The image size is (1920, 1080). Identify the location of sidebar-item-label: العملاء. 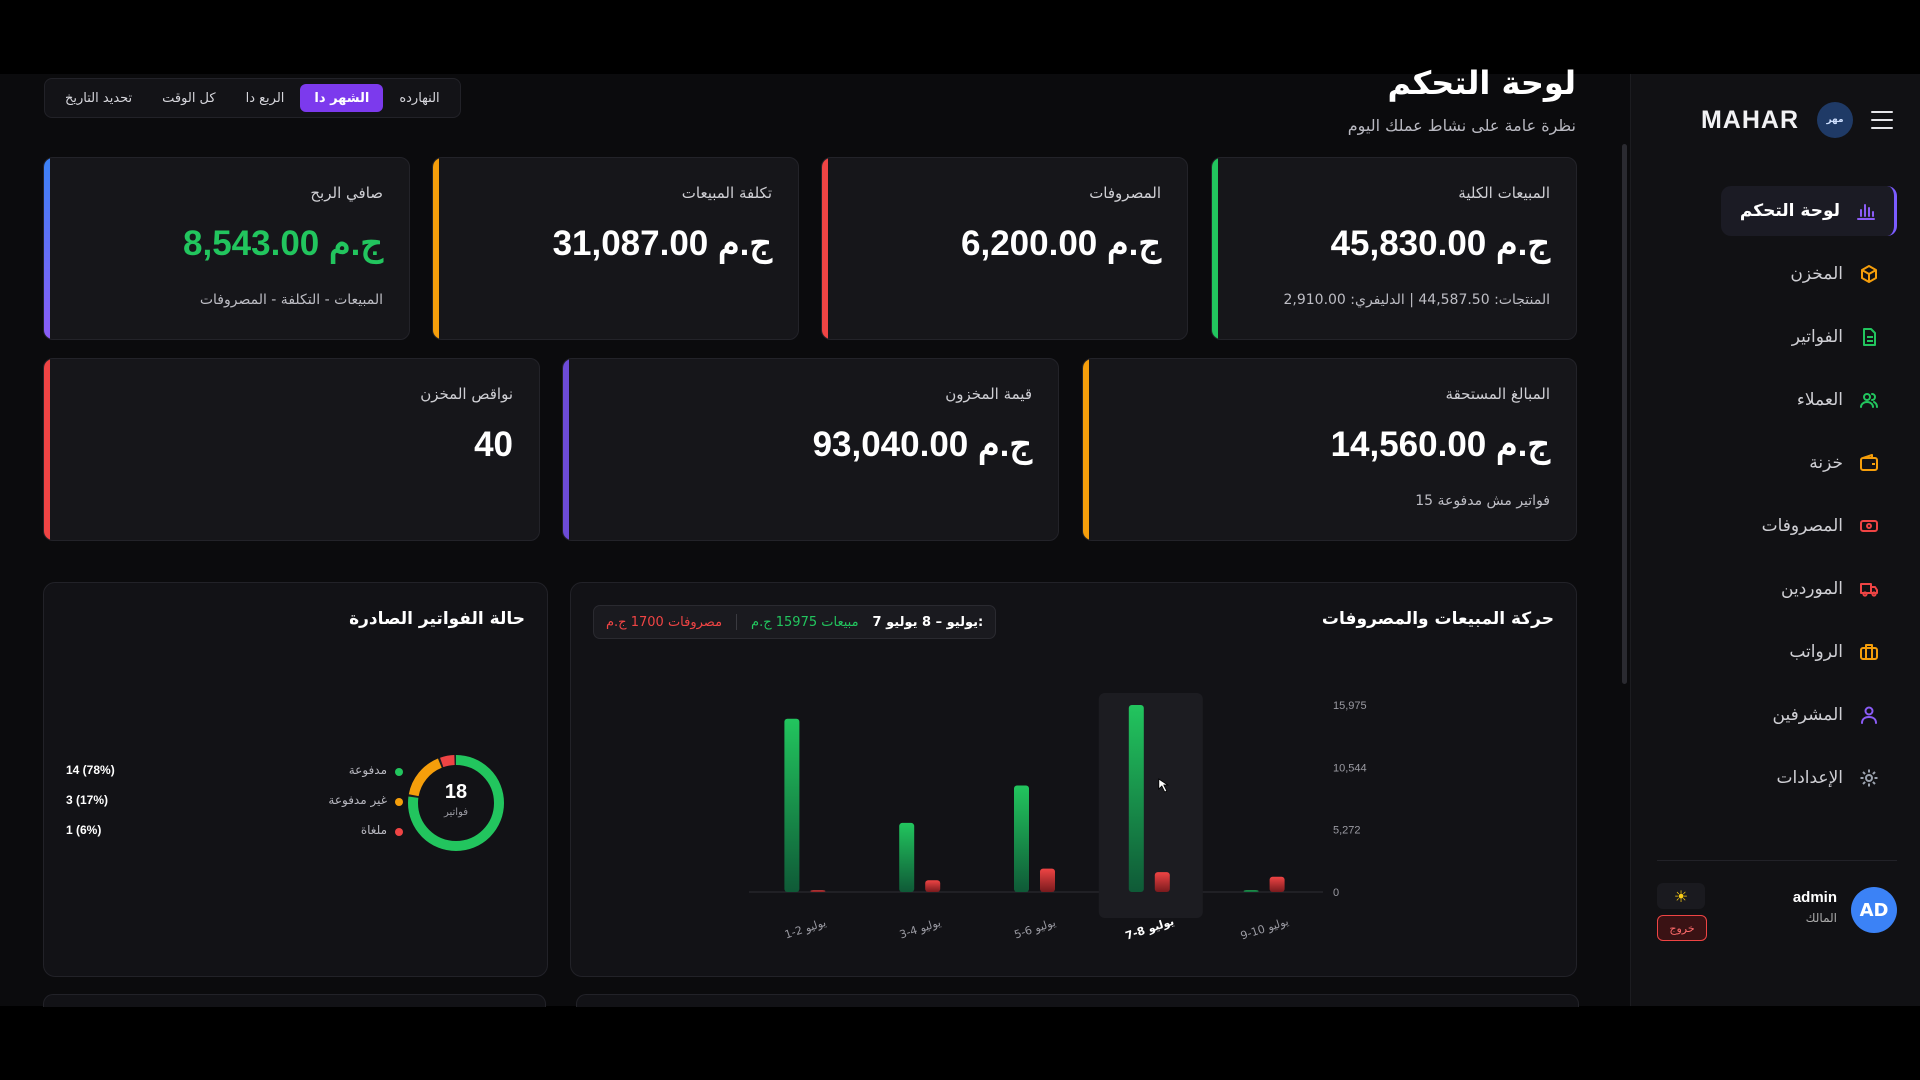
(1819, 400).